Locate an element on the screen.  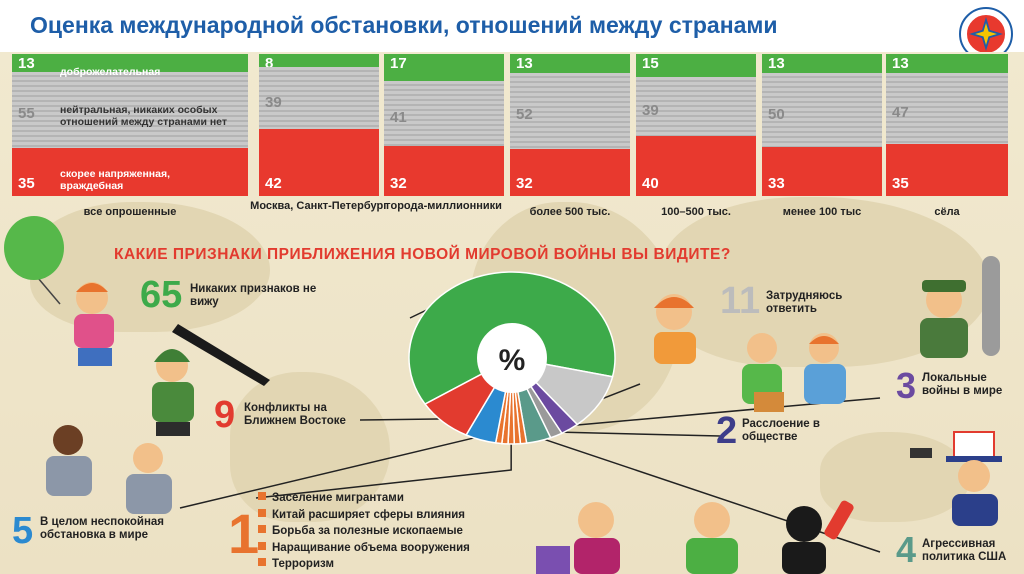
migrants-and-terrorist-icon is located at coordinates (695, 537).